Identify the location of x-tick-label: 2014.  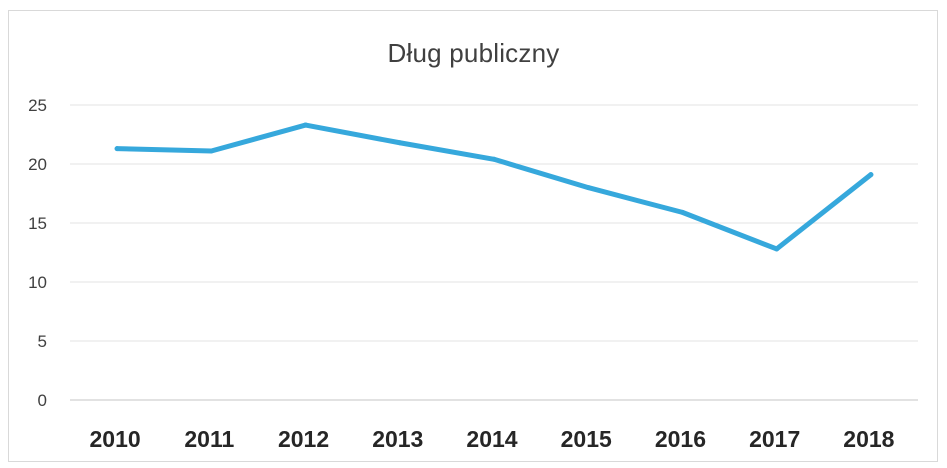
(491, 439).